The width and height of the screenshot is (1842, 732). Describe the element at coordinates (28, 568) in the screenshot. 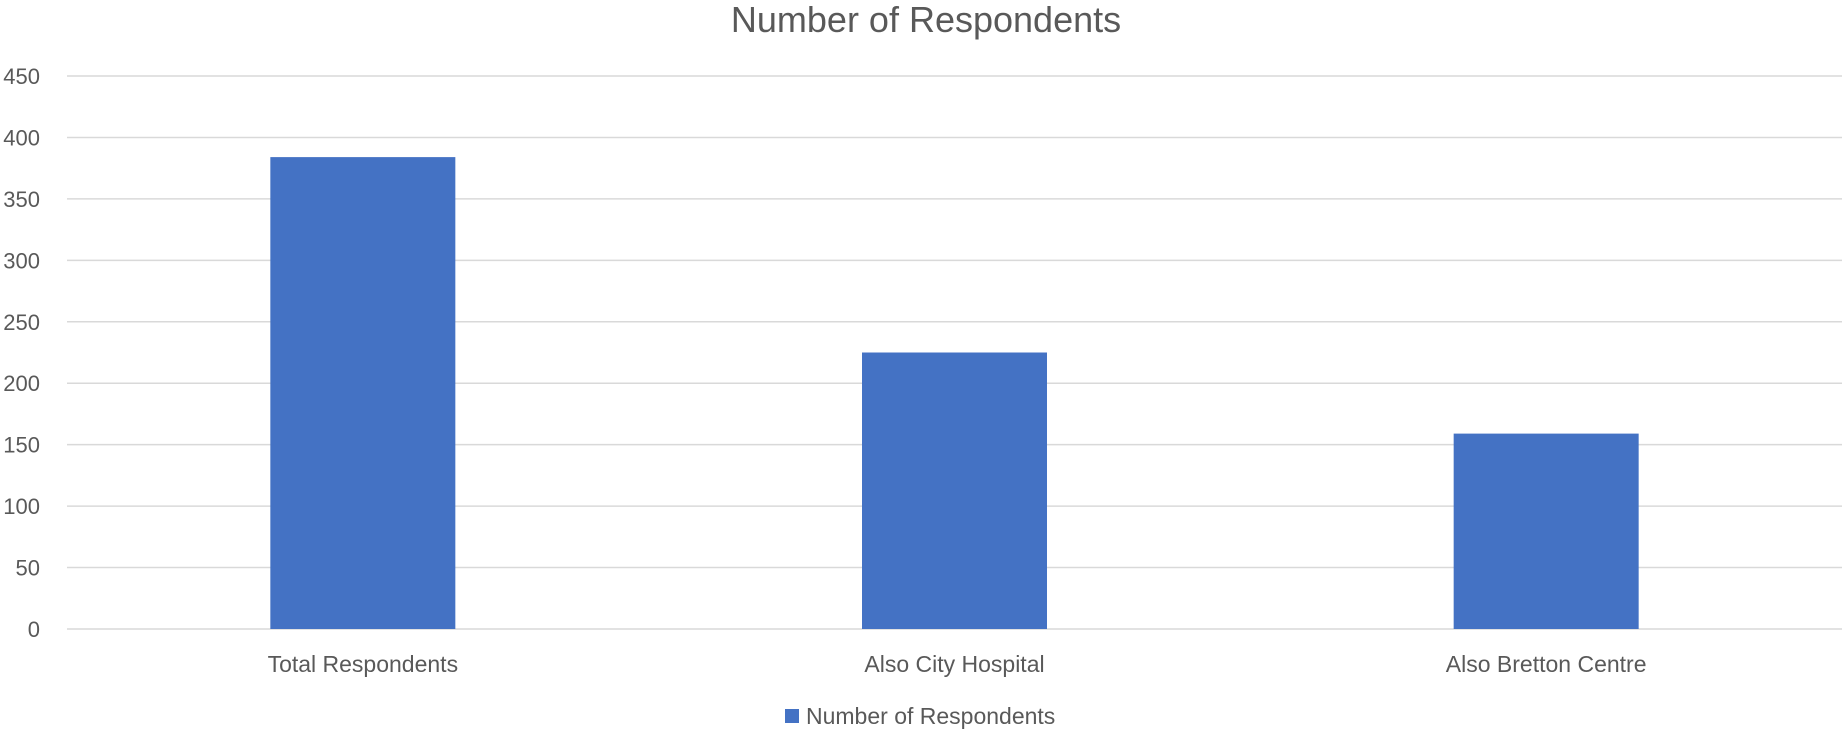

I see `y-tick-label: 50` at that location.